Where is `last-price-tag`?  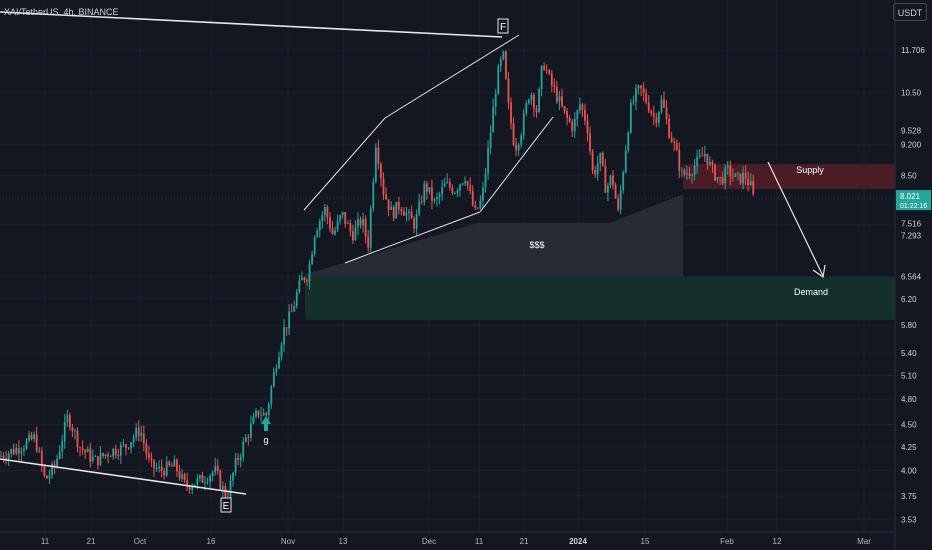
last-price-tag is located at coordinates (913, 200).